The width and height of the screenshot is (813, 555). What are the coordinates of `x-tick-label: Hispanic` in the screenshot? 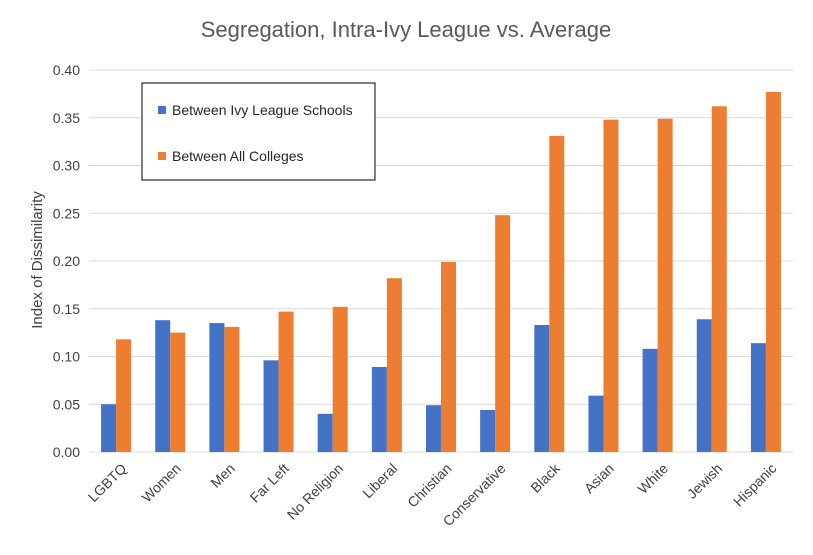 It's located at (754, 484).